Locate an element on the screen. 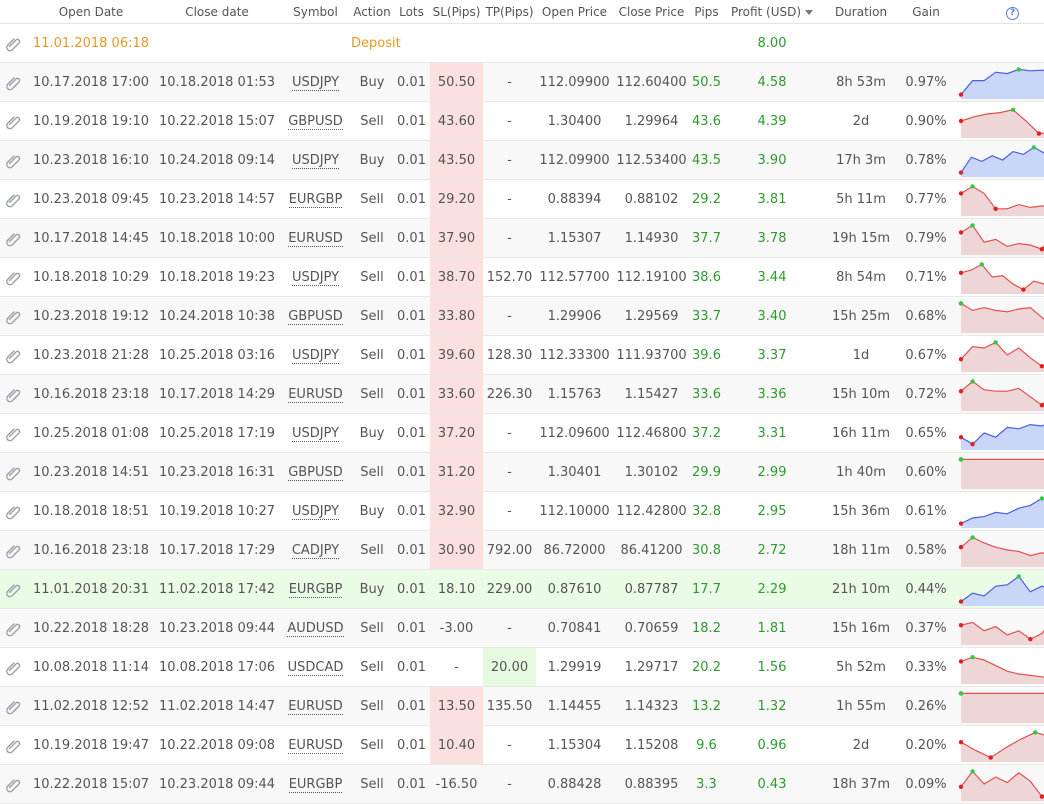 This screenshot has height=804, width=1044. header-gain: Gain is located at coordinates (926, 12).